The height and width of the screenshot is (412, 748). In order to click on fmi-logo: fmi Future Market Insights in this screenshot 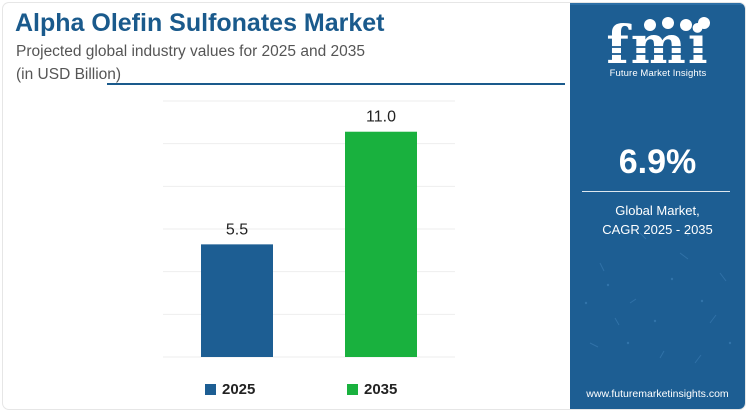, I will do `click(658, 48)`.